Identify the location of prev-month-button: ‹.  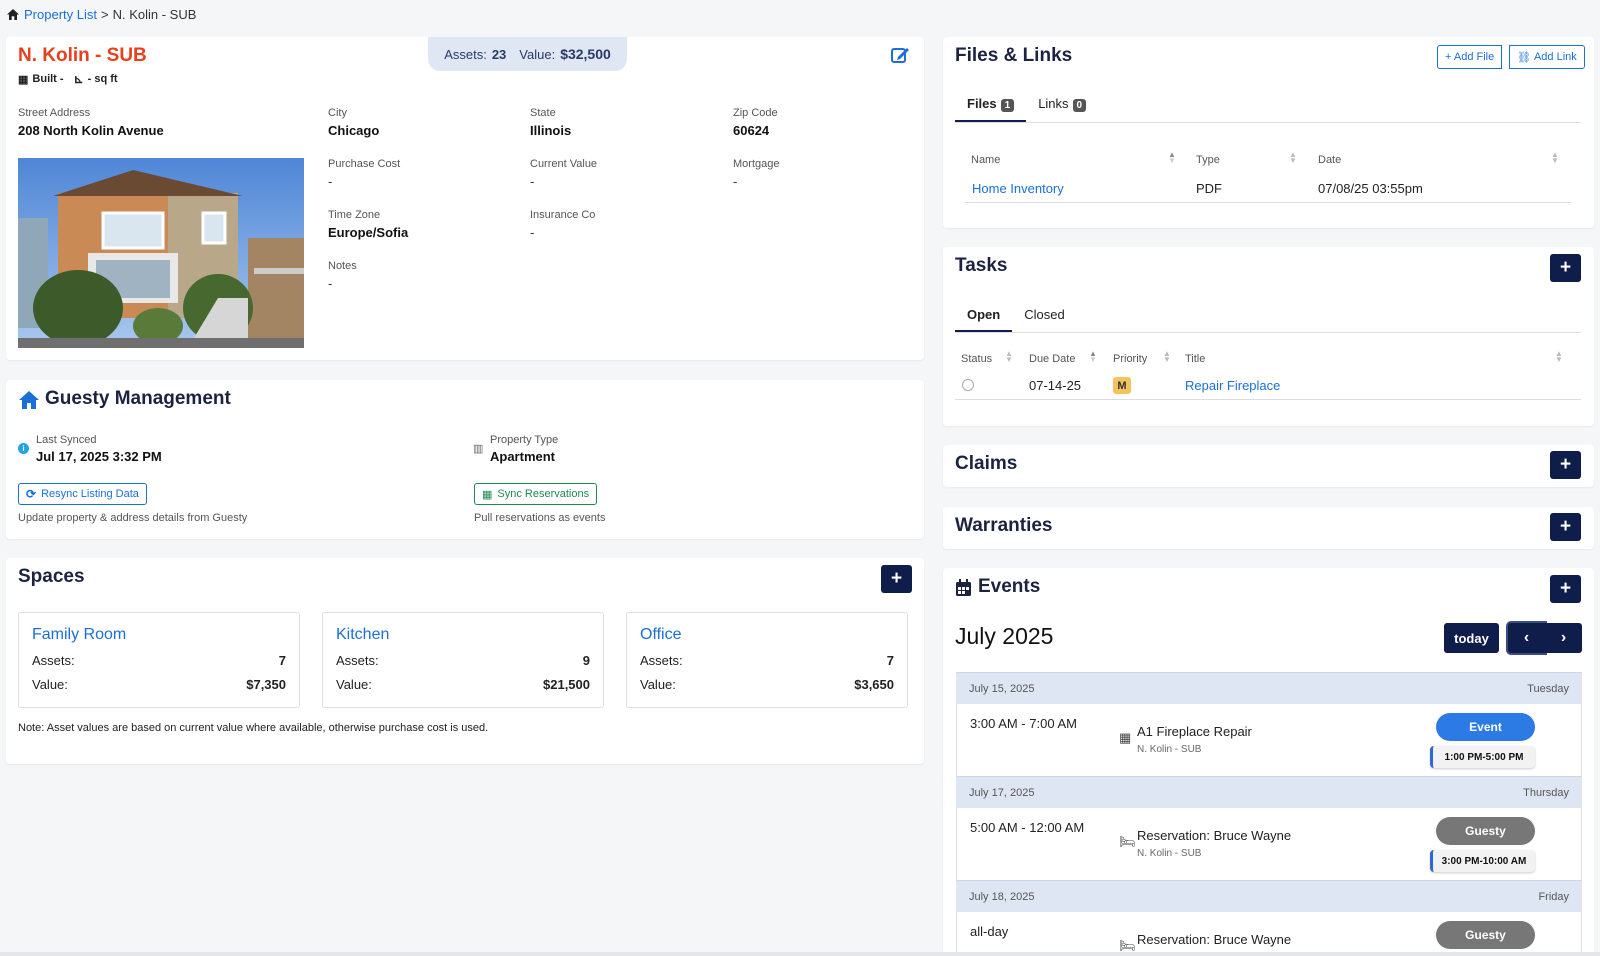
(1526, 638).